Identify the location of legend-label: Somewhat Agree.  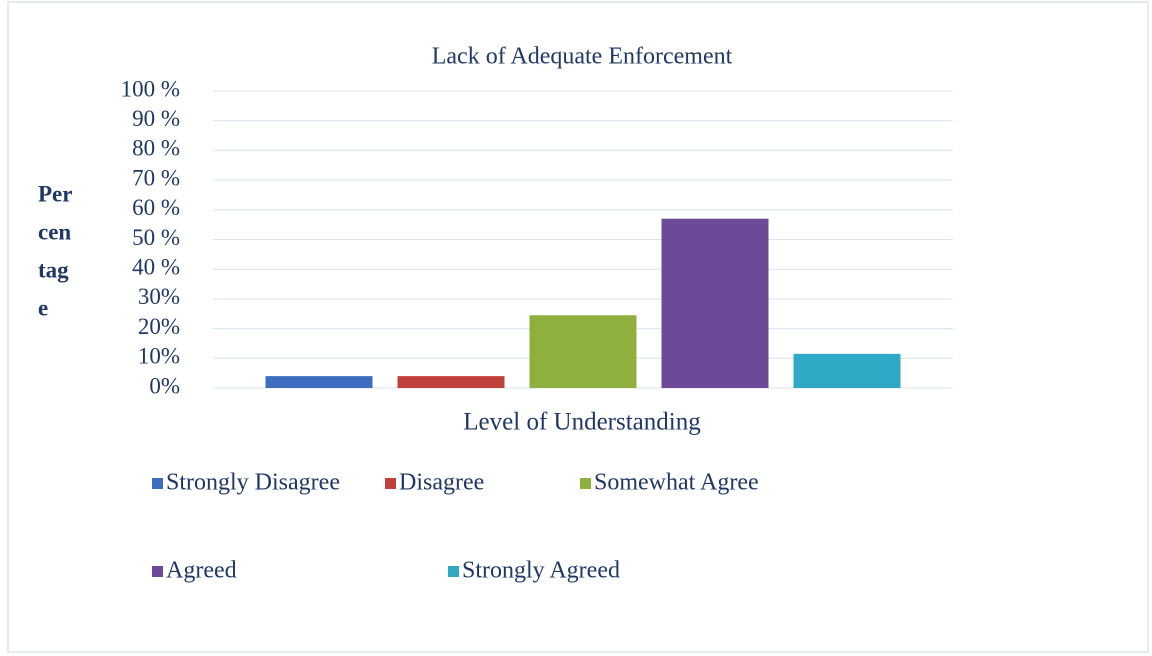
(676, 483).